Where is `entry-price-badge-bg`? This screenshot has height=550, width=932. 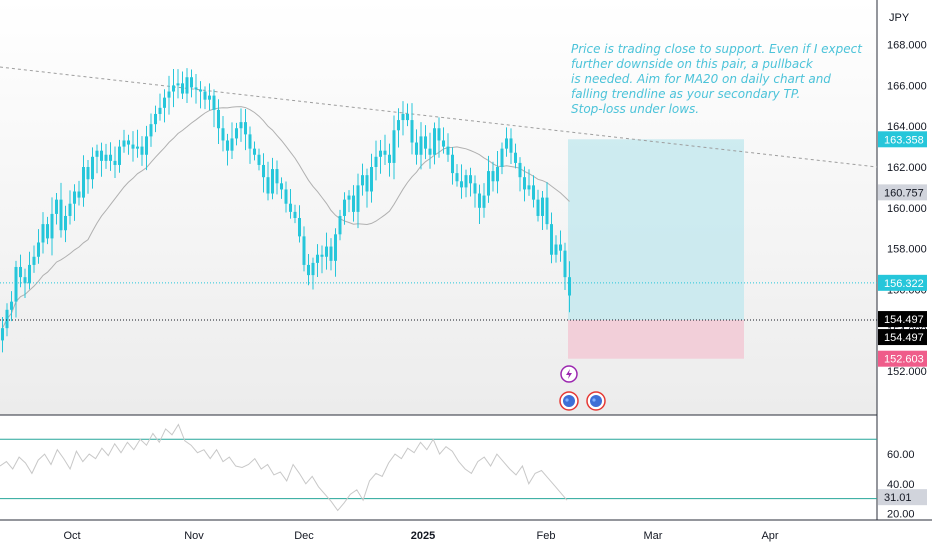 entry-price-badge-bg is located at coordinates (902, 319).